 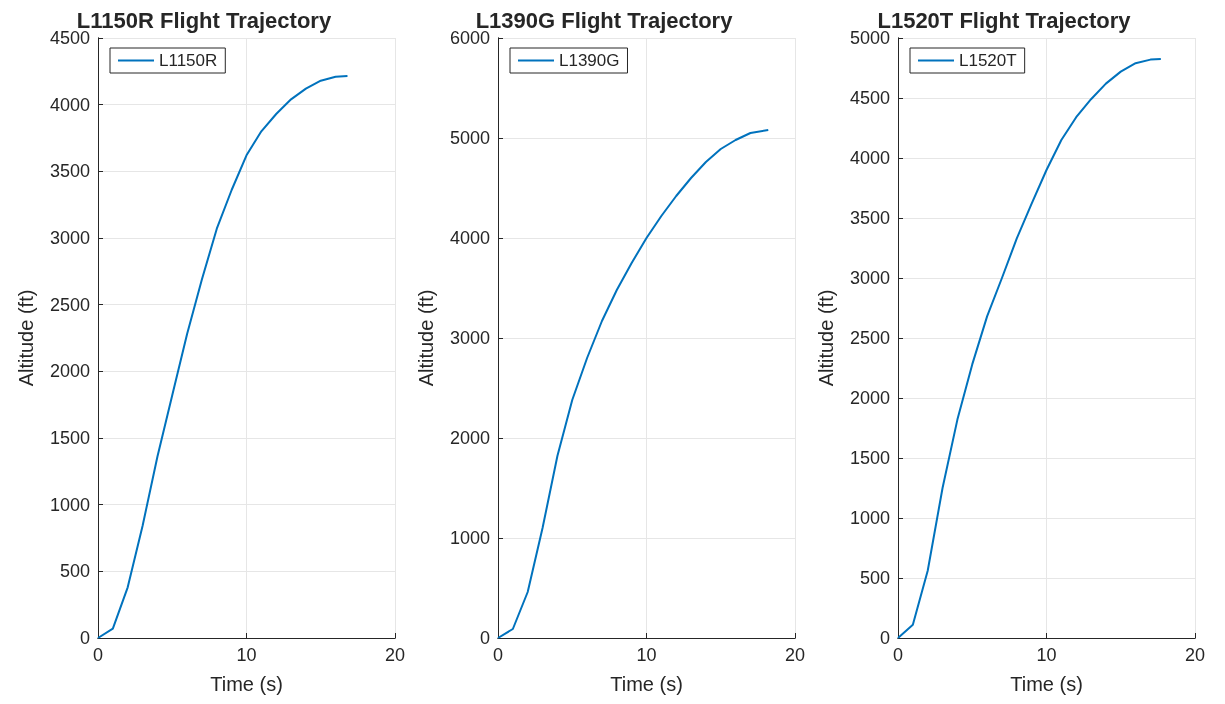 I want to click on y-tick-label: 6000, so click(x=469, y=38).